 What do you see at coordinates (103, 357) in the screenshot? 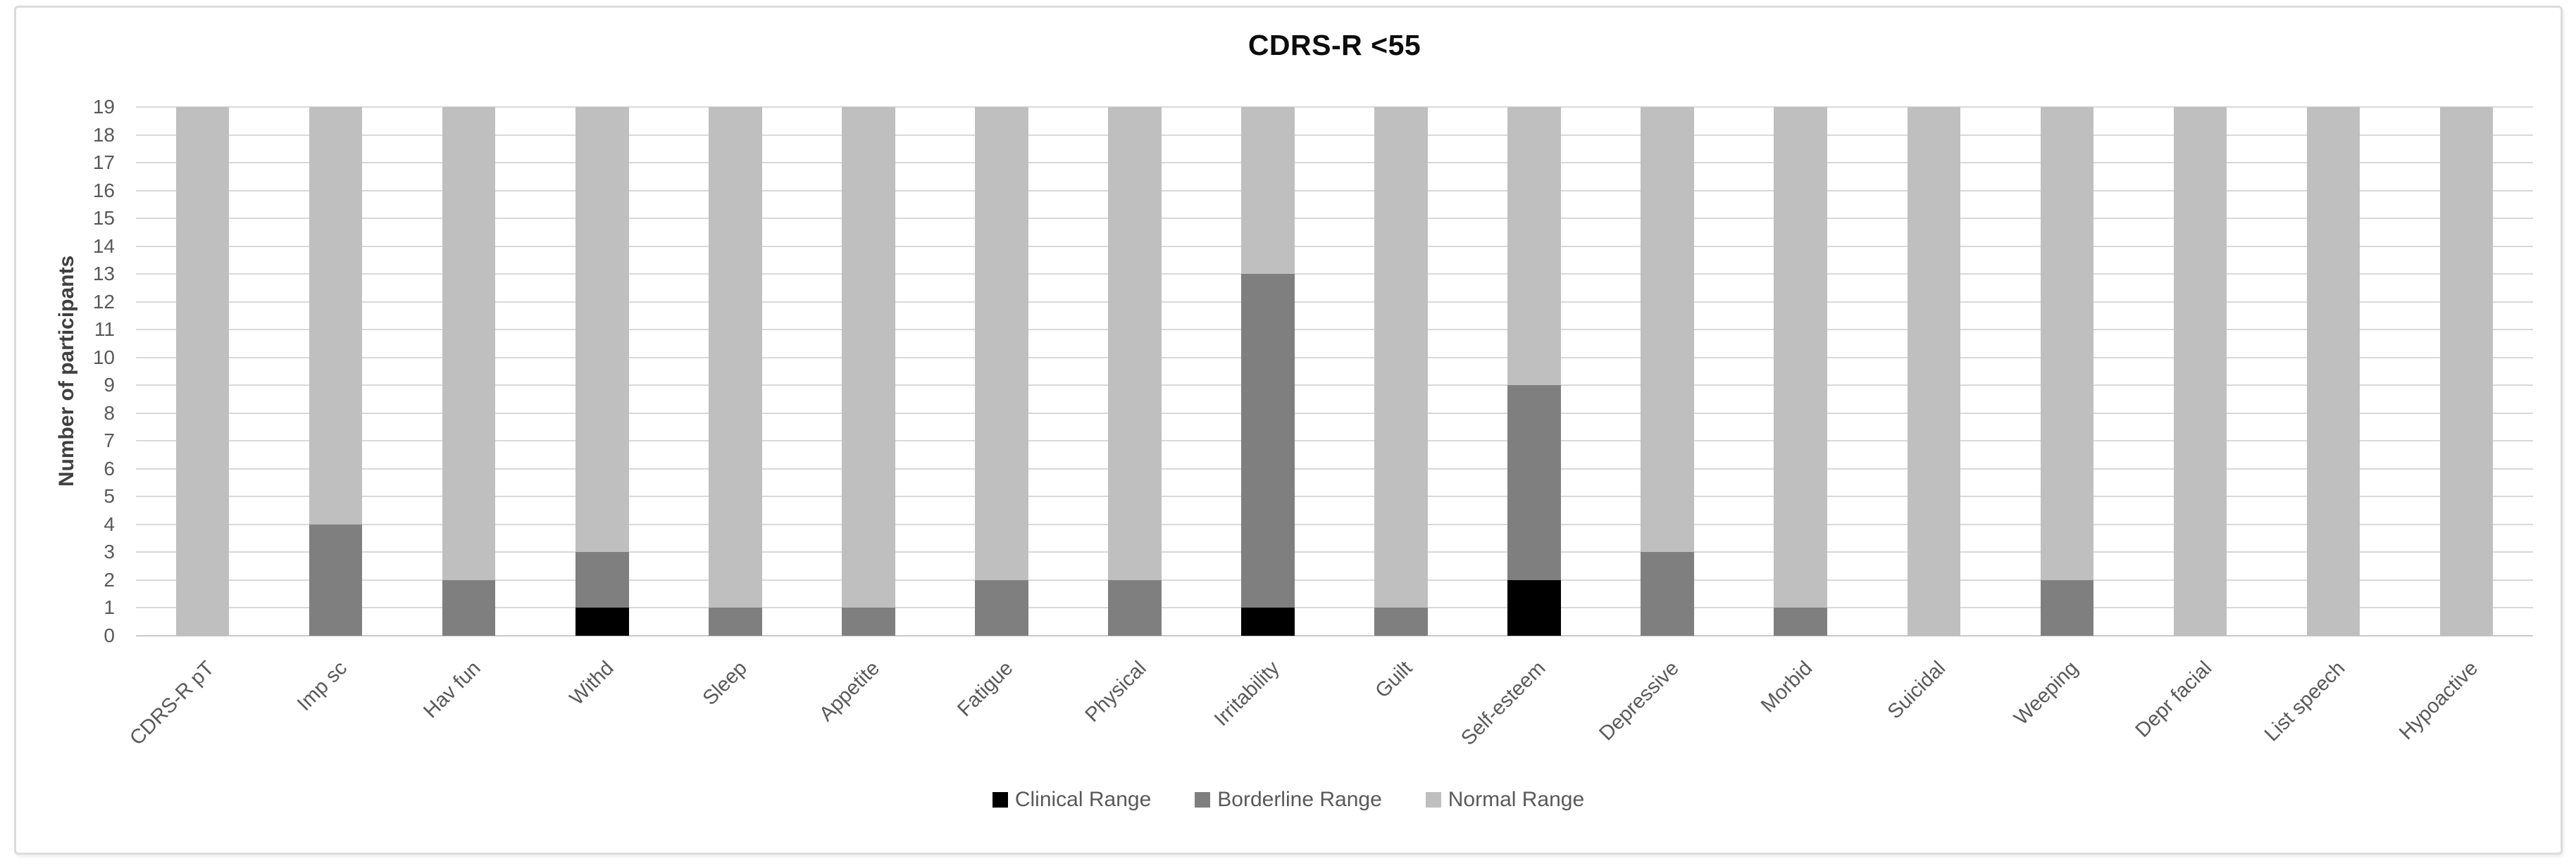
I see `y-tick-label: 10` at bounding box center [103, 357].